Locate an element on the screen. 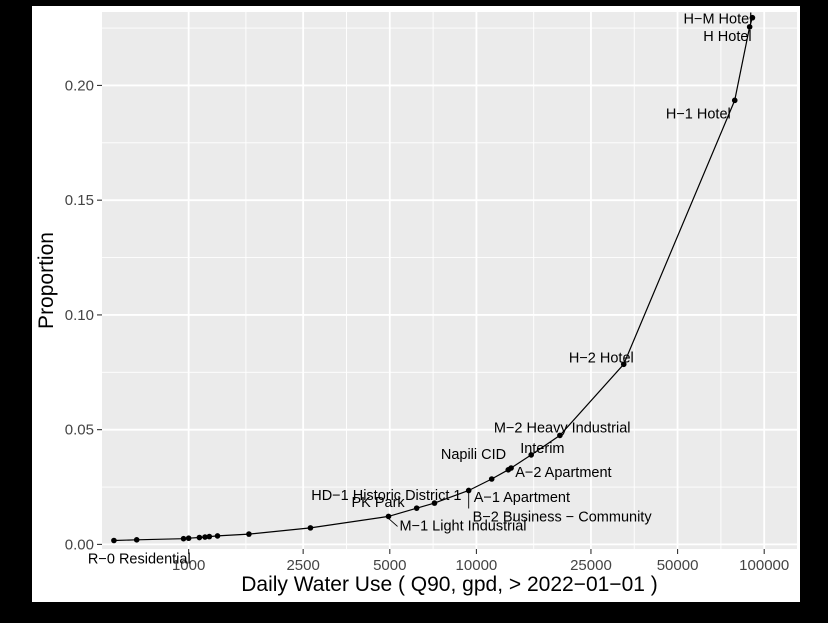 The height and width of the screenshot is (623, 828). x-tick-label: 50000 is located at coordinates (678, 565).